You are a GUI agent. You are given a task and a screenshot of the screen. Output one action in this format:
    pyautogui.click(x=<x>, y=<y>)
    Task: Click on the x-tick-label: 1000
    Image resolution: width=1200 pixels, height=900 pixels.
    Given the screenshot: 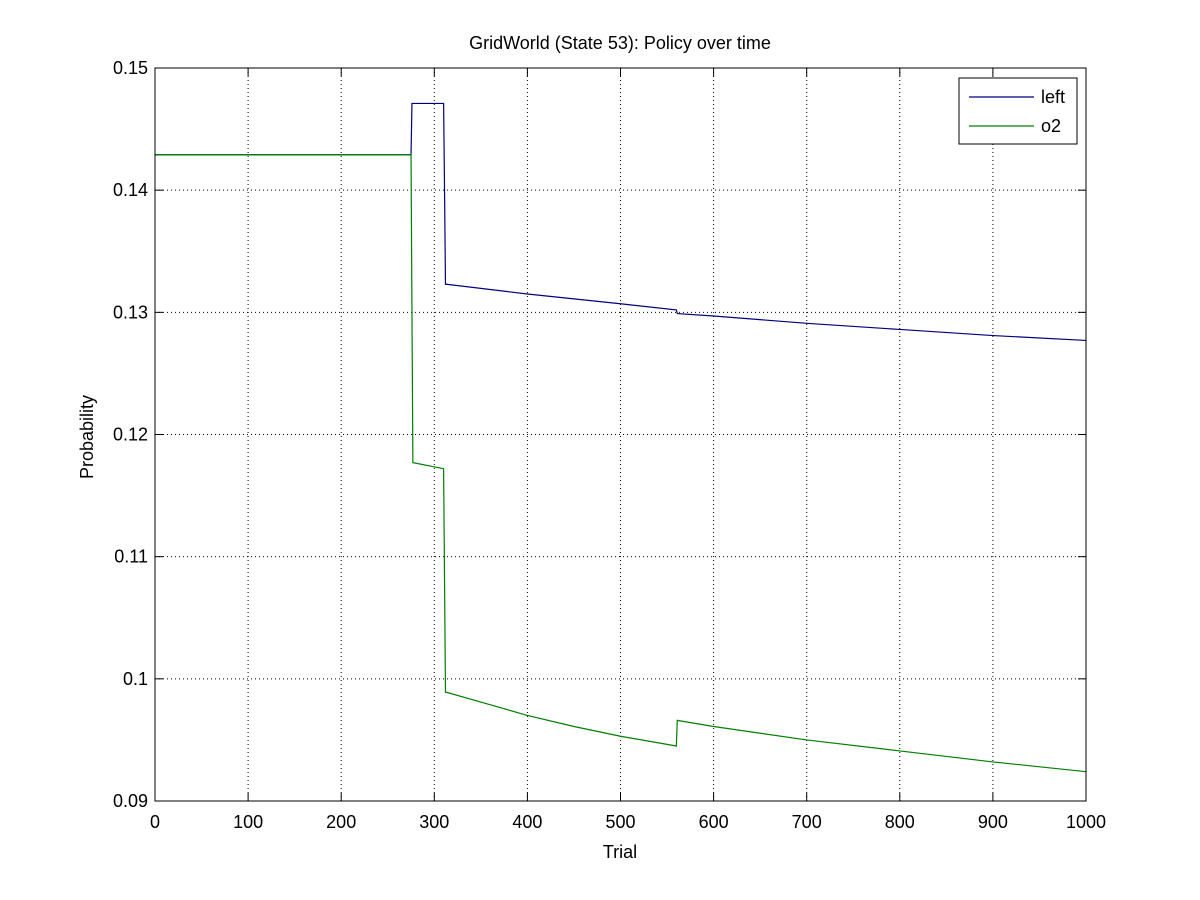 What is the action you would take?
    pyautogui.click(x=1086, y=822)
    